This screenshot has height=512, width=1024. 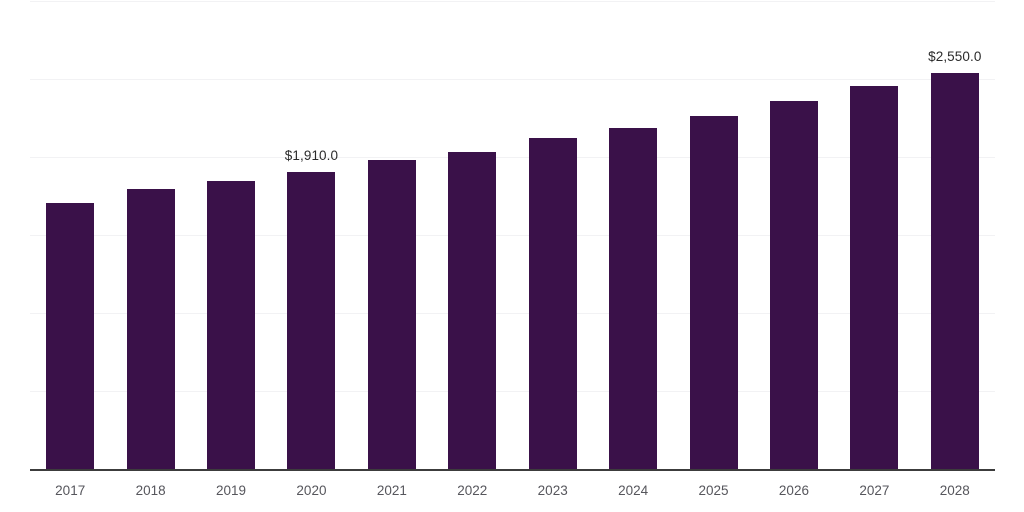 I want to click on x-axis-line, so click(x=512, y=470).